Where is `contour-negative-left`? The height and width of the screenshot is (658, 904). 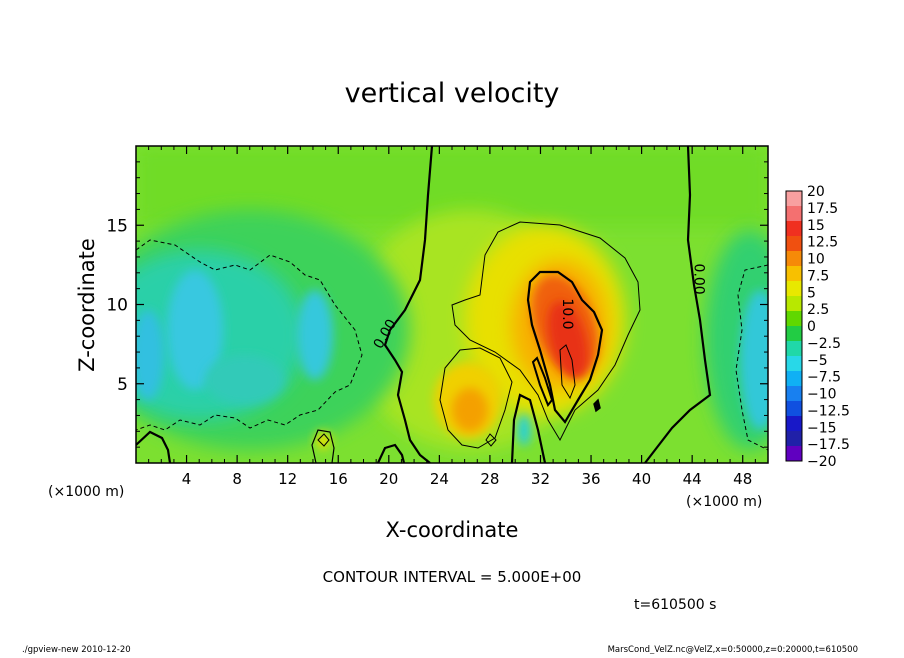
contour-negative-left is located at coordinates (249, 335).